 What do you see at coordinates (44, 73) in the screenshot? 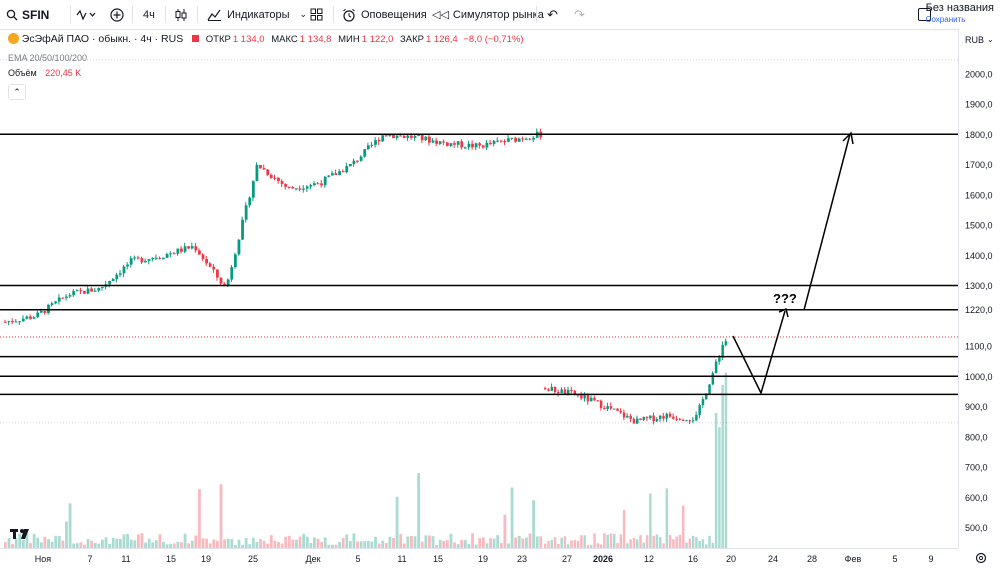
I see `volume-legend: Объём 220,45 K` at bounding box center [44, 73].